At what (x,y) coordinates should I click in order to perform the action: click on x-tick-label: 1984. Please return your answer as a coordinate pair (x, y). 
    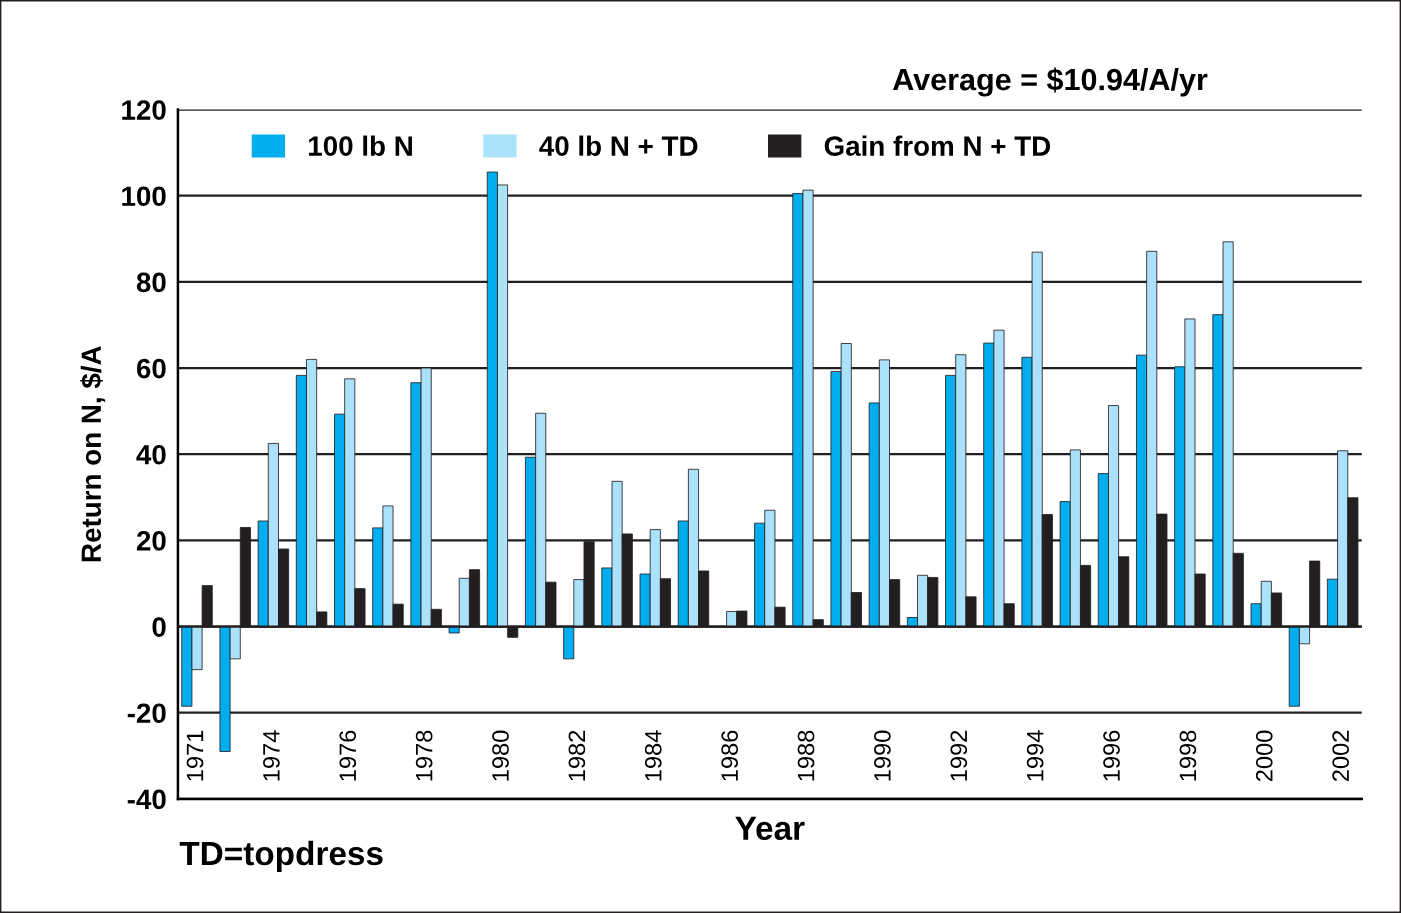
    Looking at the image, I should click on (653, 755).